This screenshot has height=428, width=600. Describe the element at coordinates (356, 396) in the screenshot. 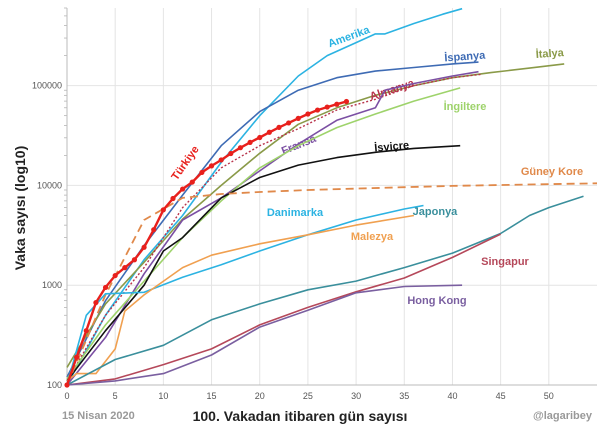

I see `x-tick-label: 30` at that location.